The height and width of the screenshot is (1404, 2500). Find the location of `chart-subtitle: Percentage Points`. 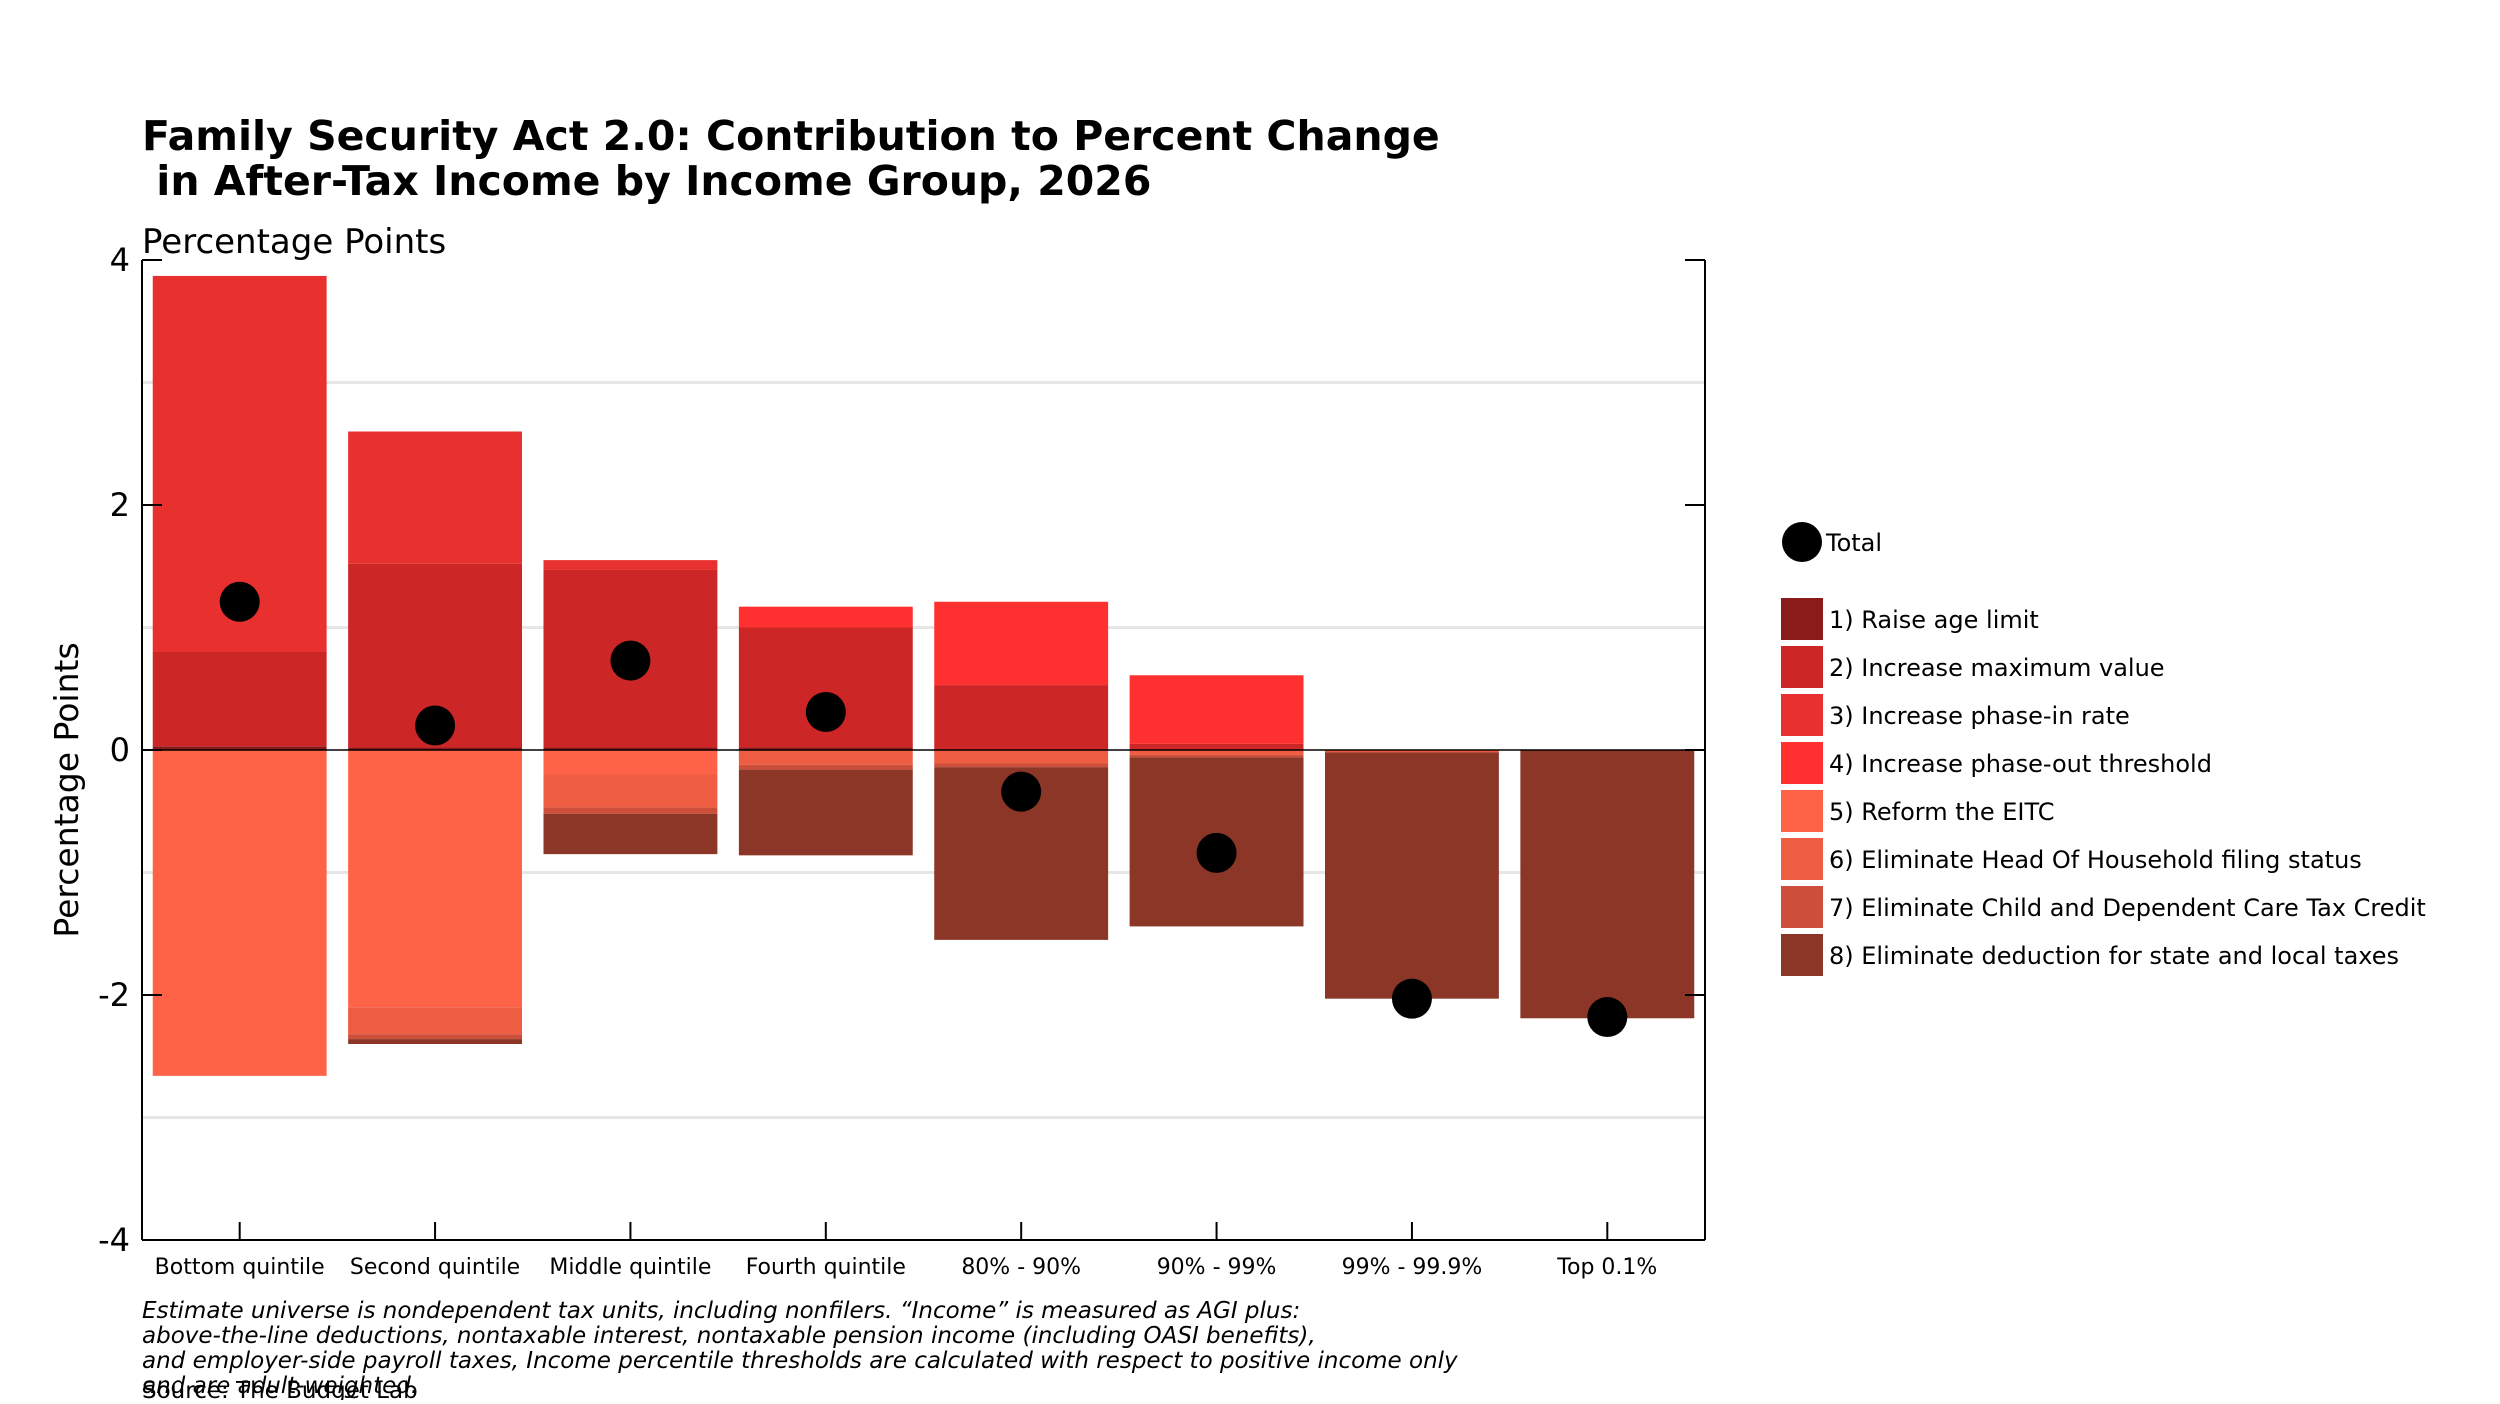

chart-subtitle: Percentage Points is located at coordinates (294, 242).